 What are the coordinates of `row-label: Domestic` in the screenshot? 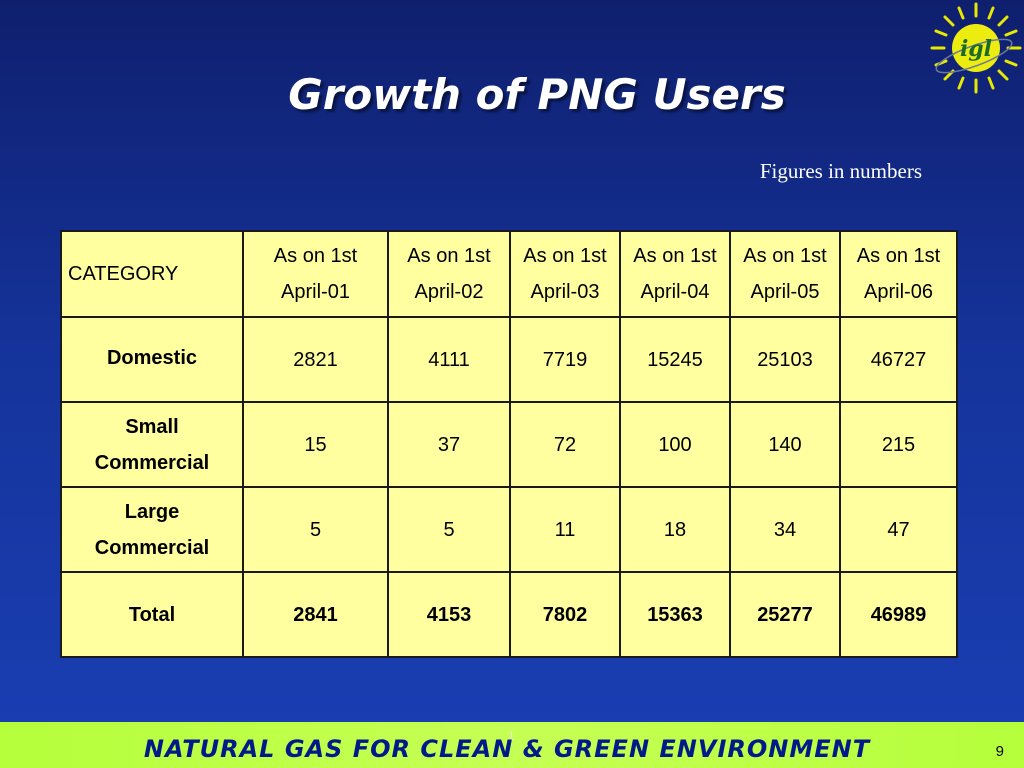 It's located at (152, 359).